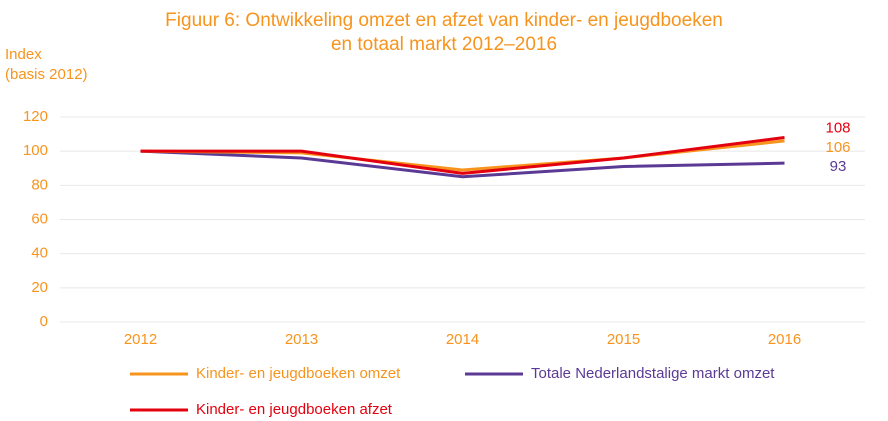 The height and width of the screenshot is (421, 888). Describe the element at coordinates (784, 339) in the screenshot. I see `x-tick-label: 2016` at that location.